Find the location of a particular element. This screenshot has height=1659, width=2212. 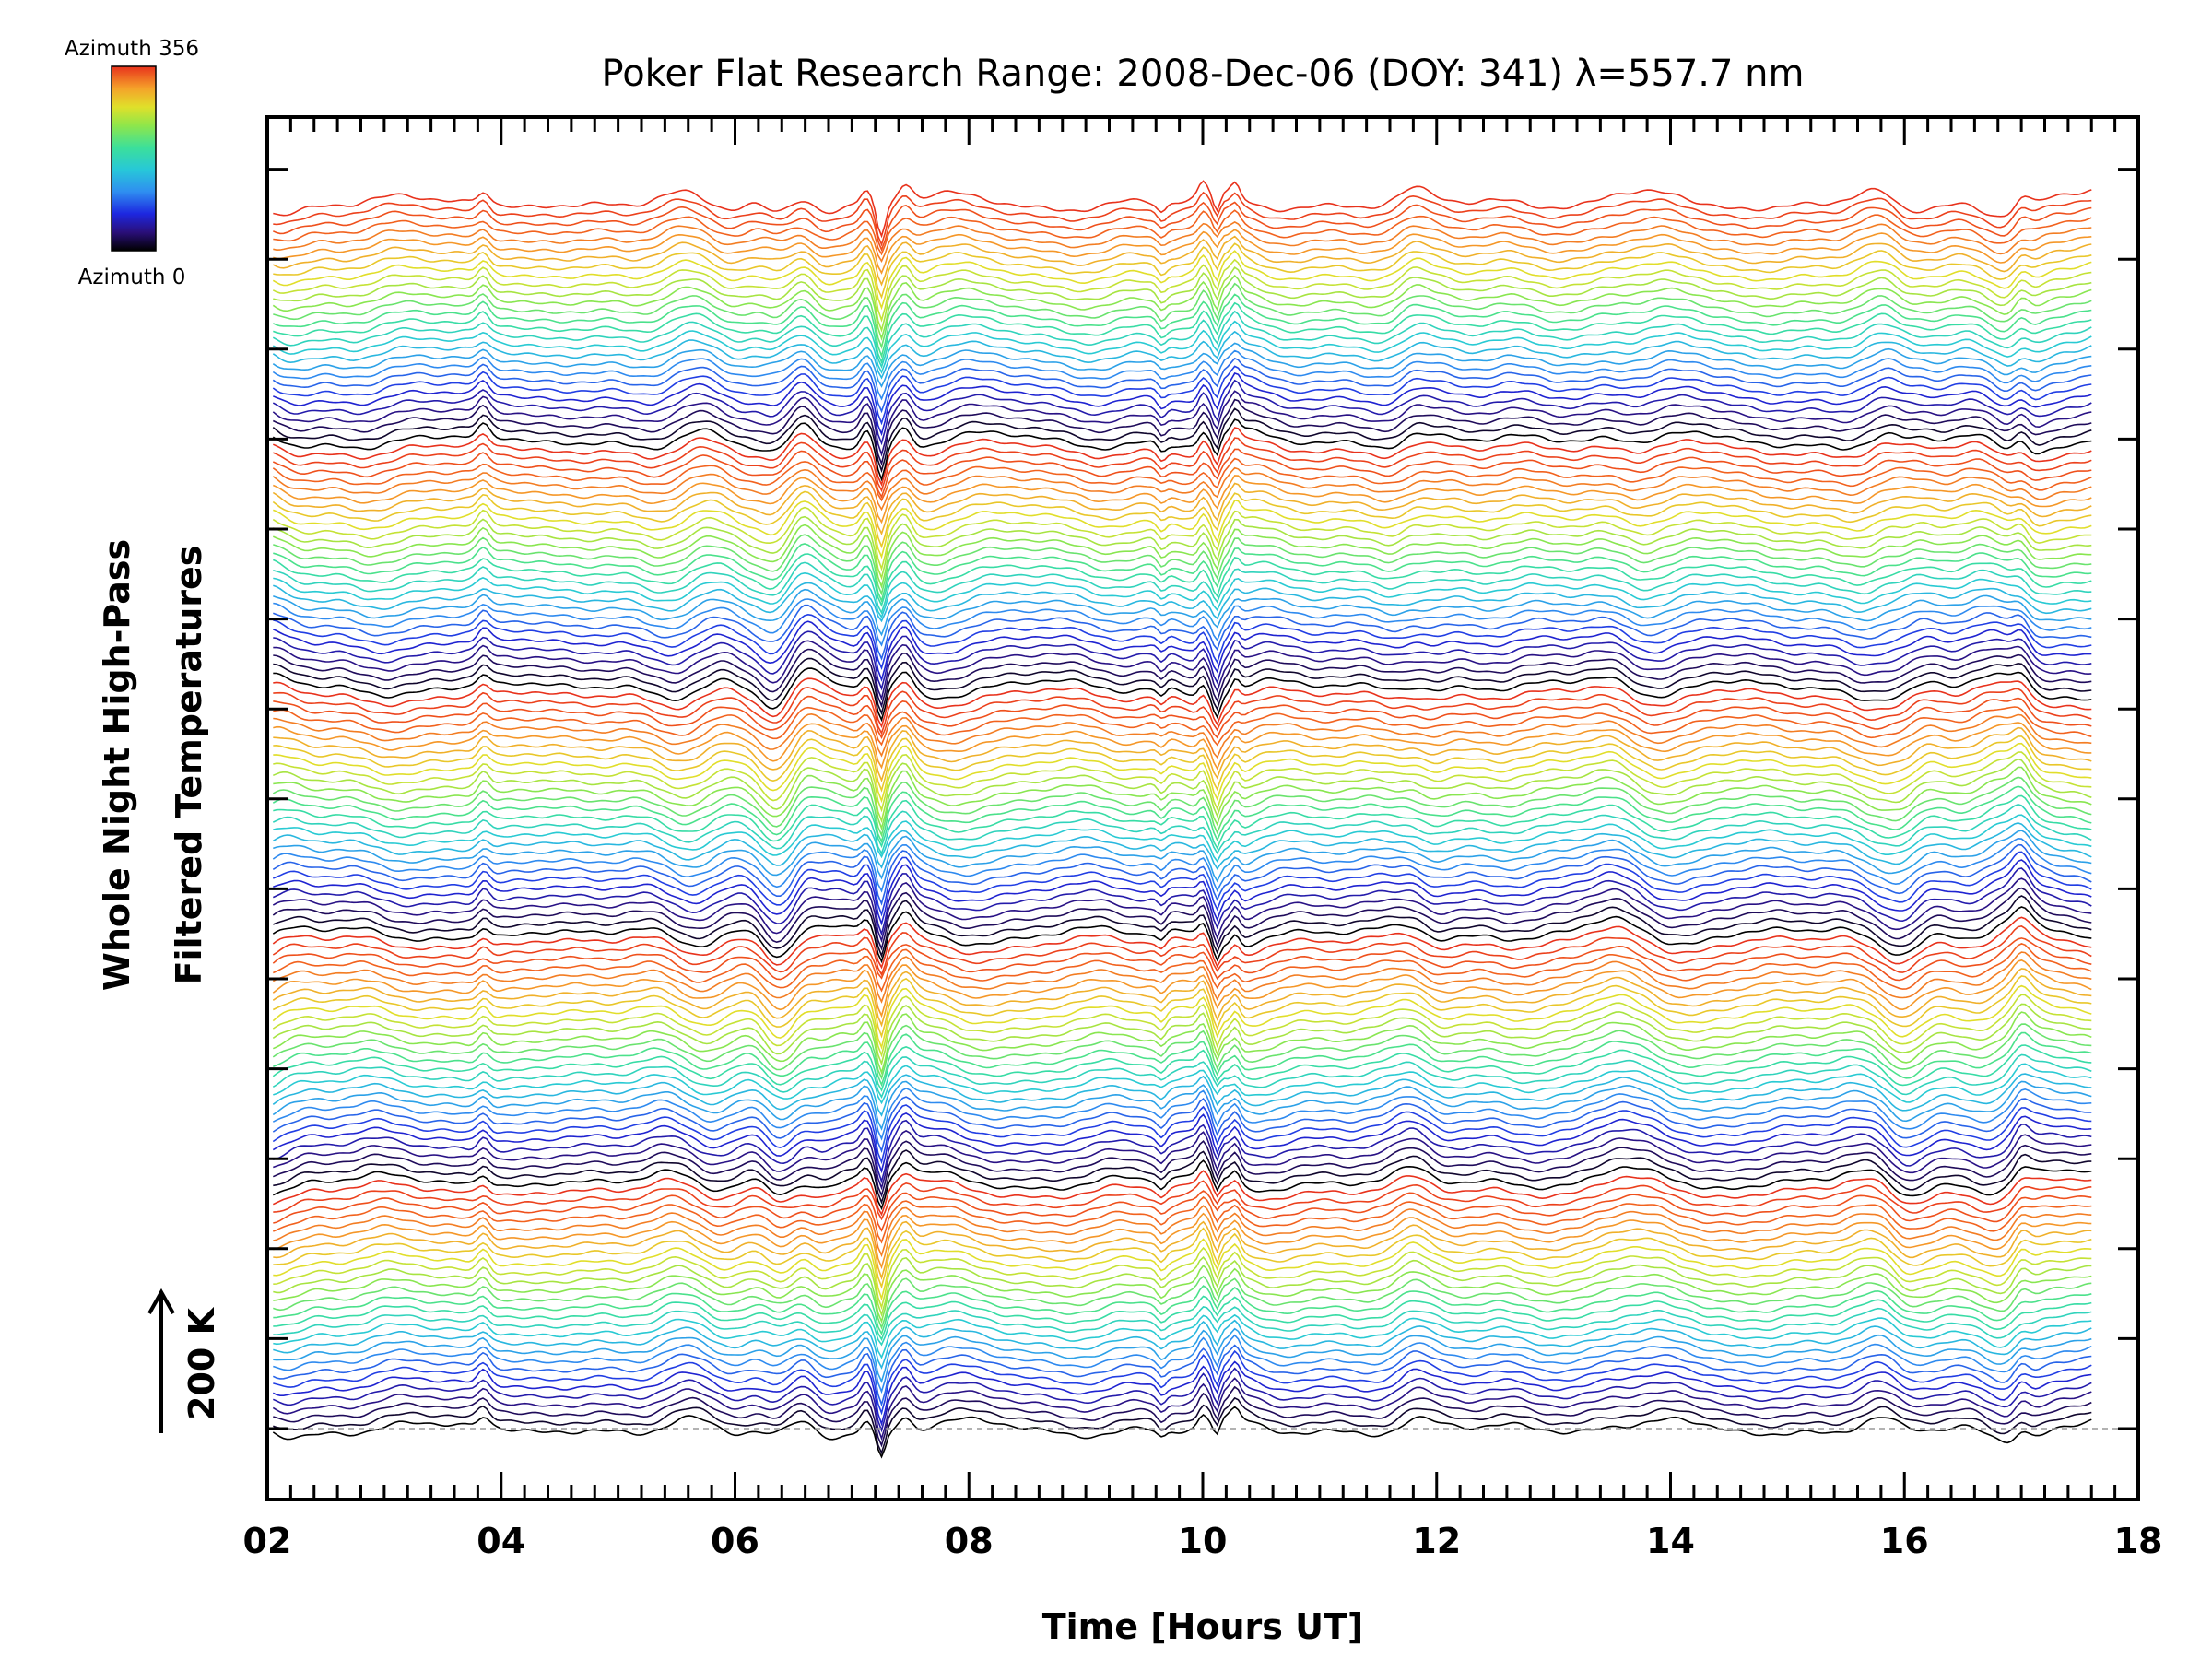

x-tick-label: 10 is located at coordinates (1203, 1541).